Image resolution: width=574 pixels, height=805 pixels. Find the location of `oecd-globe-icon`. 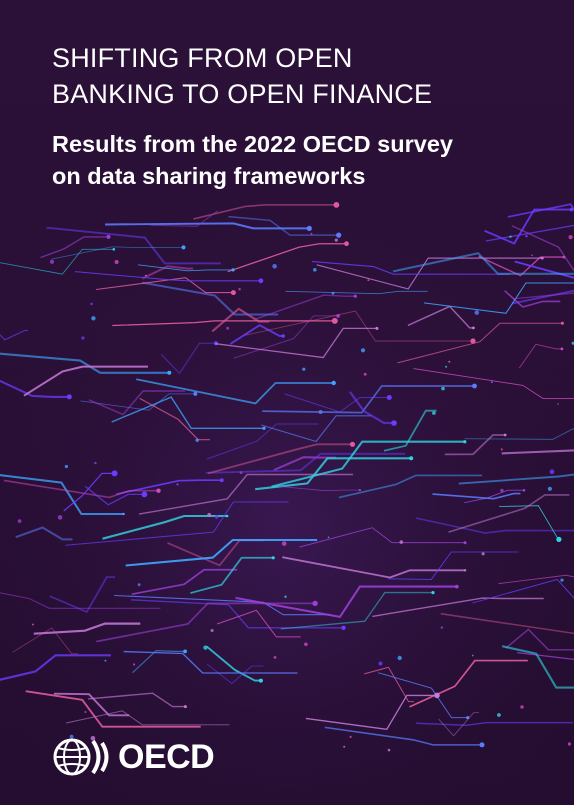

oecd-globe-icon is located at coordinates (81, 757).